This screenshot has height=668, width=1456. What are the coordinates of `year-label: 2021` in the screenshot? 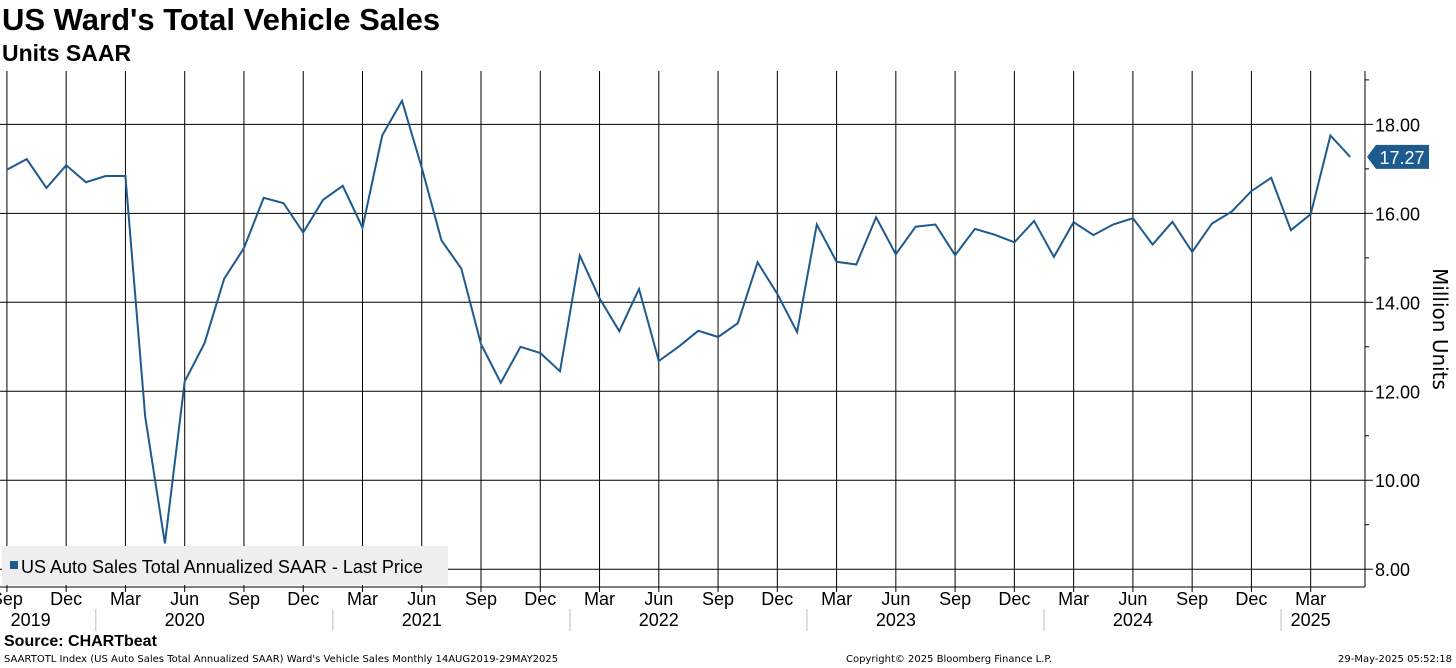 It's located at (422, 620).